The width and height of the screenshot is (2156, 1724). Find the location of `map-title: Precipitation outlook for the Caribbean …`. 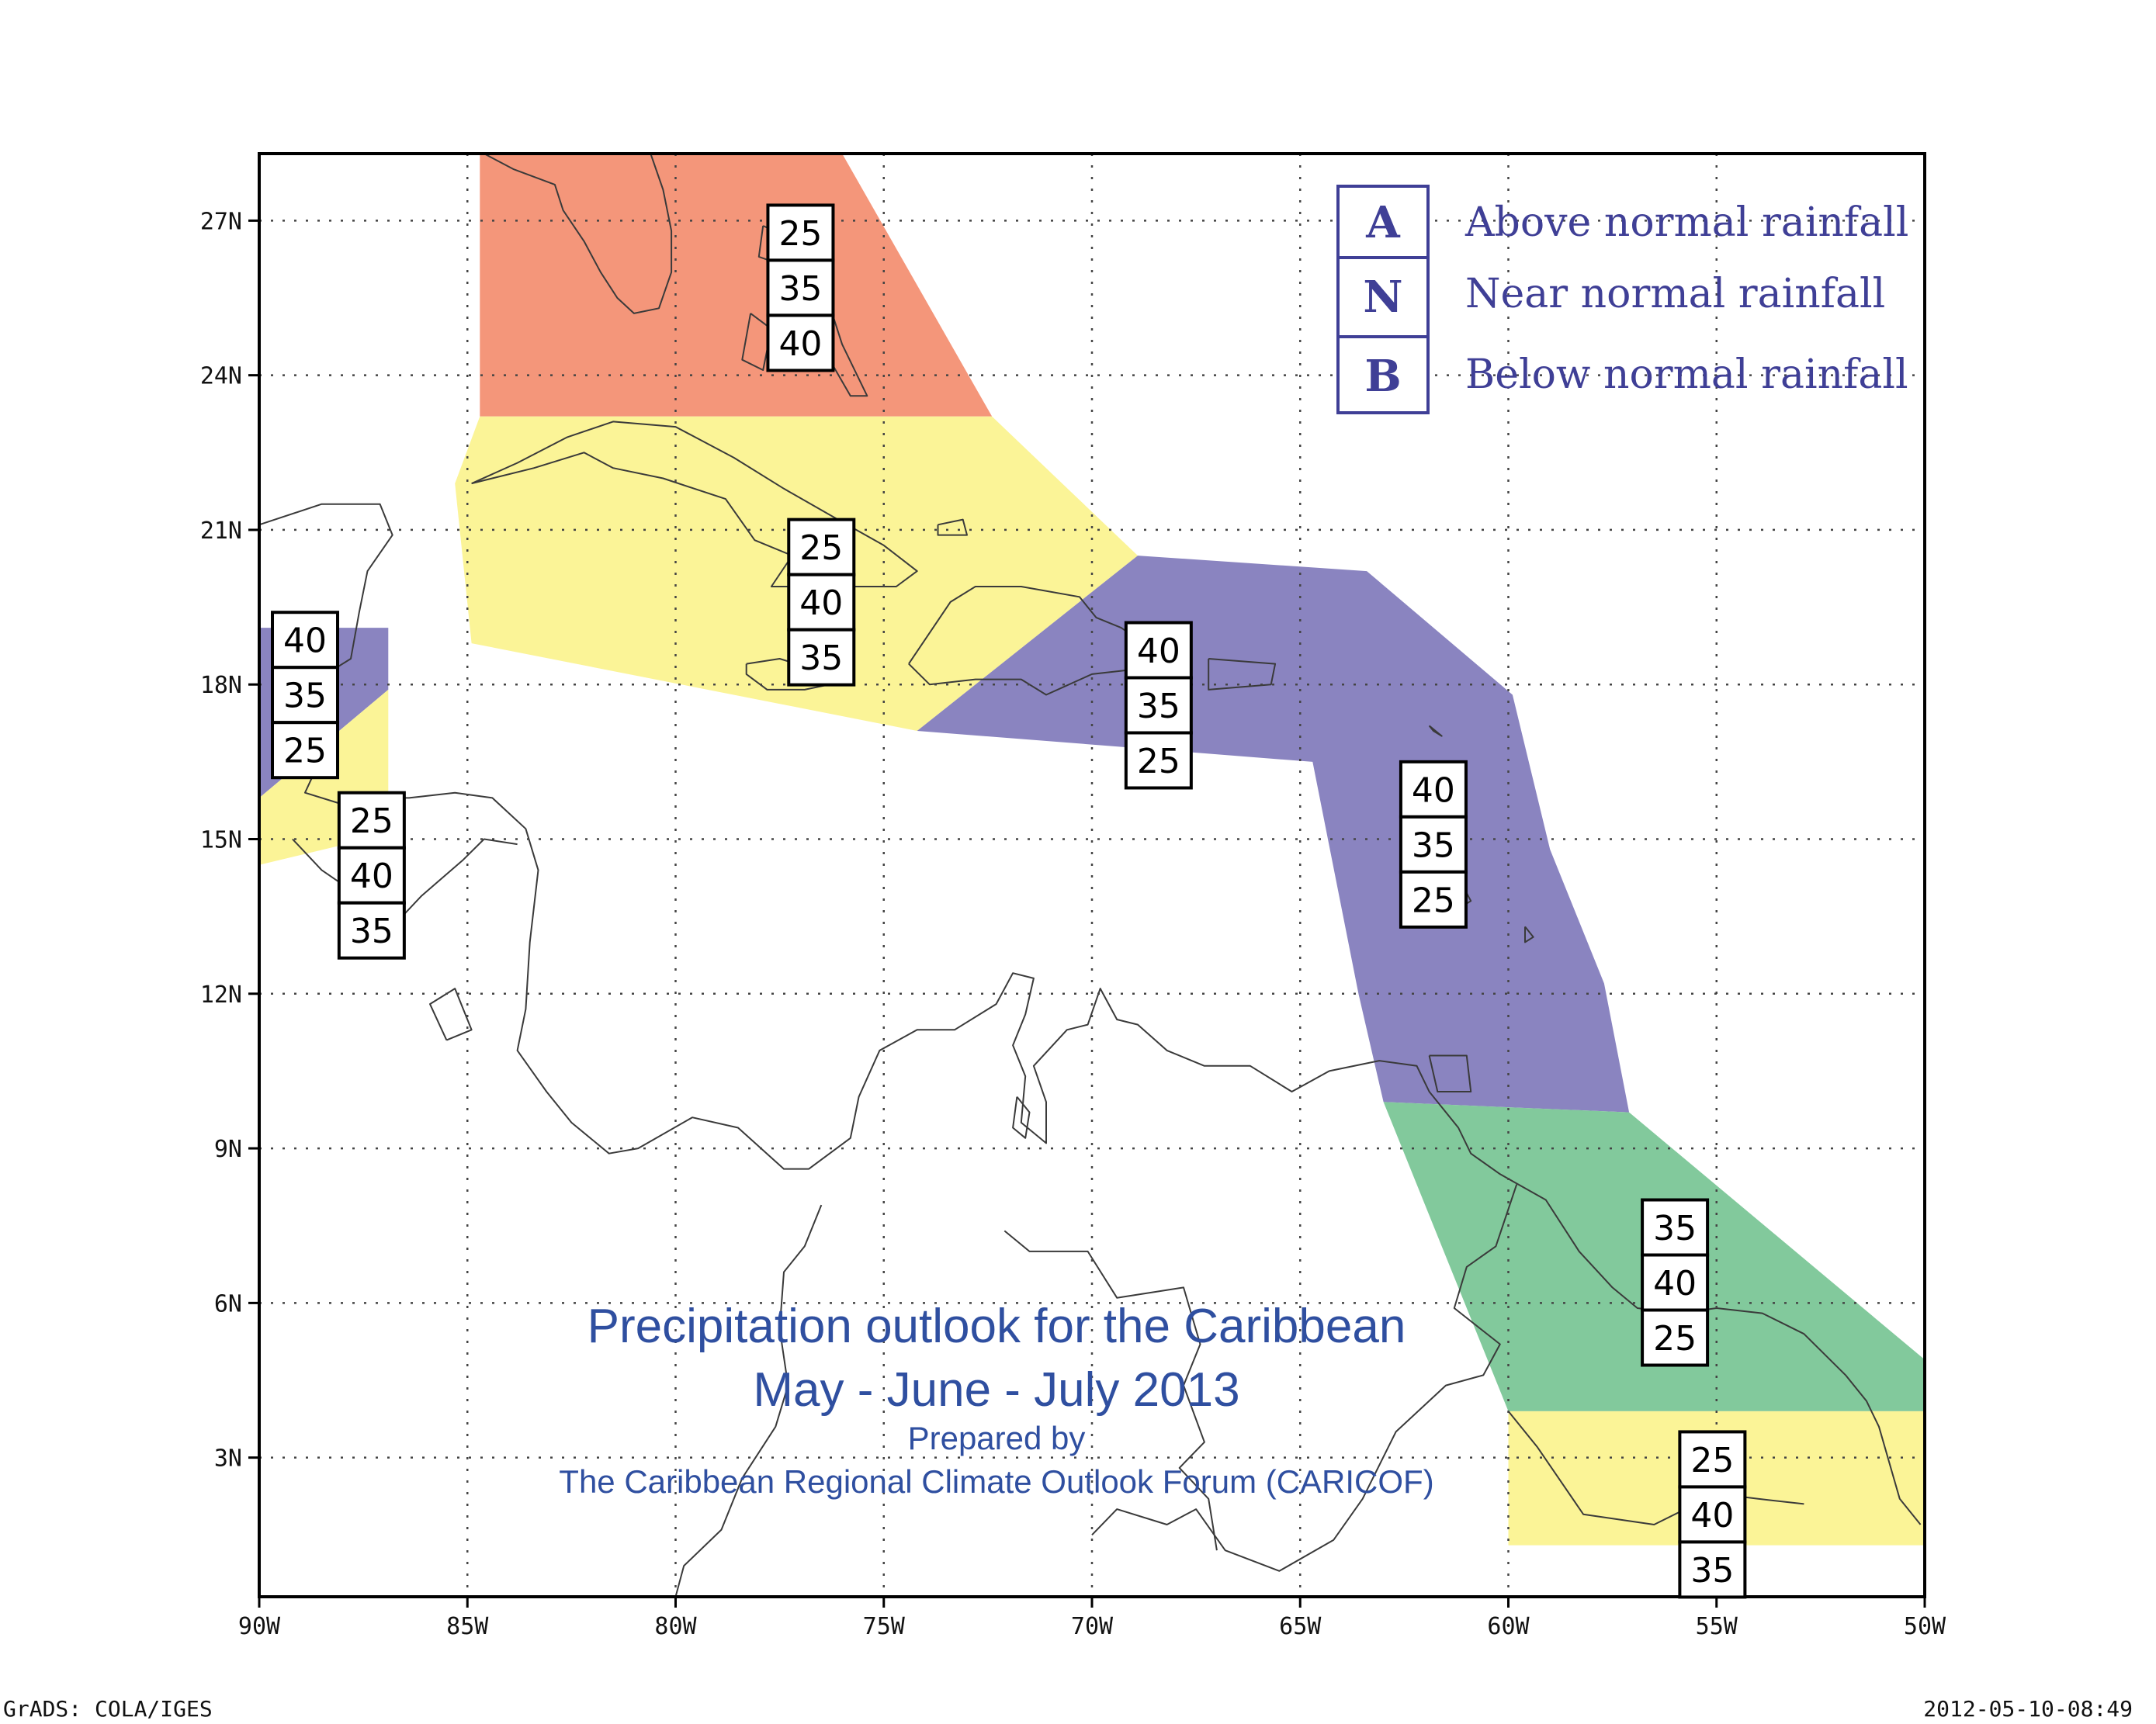

map-title: Precipitation outlook for the Caribbean … is located at coordinates (996, 1400).